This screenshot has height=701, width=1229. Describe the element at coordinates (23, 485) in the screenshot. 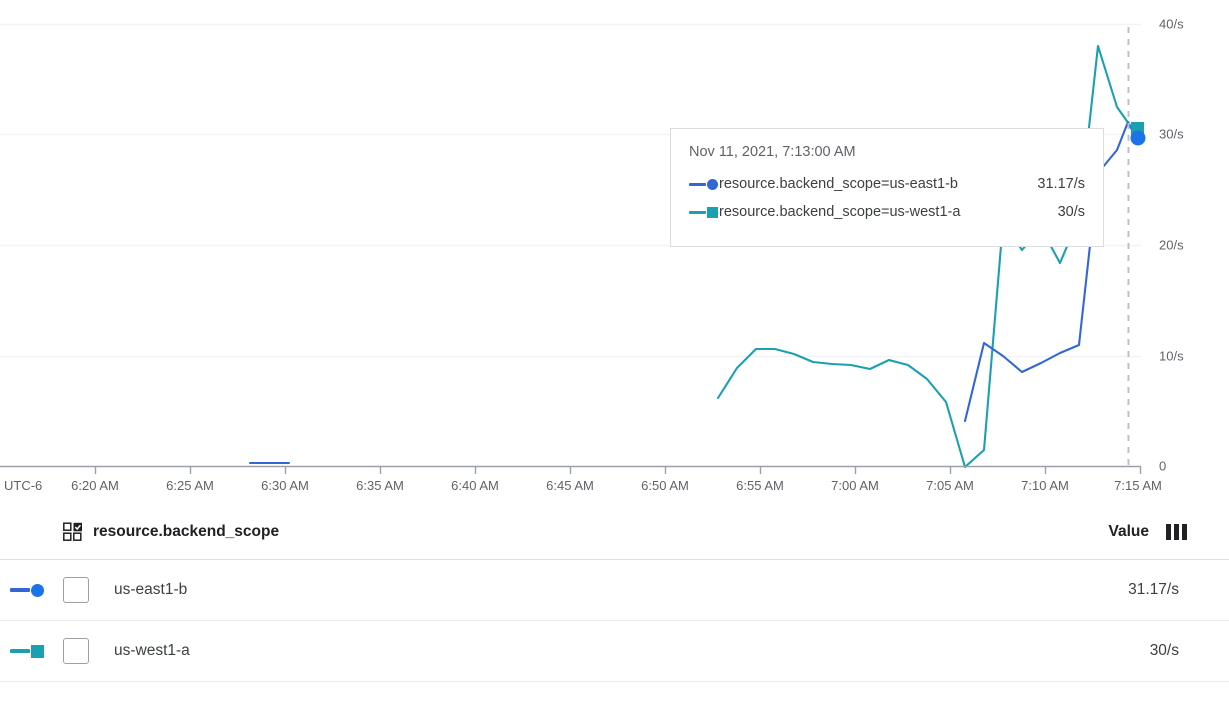

I see `timezone-label: UTC-6` at that location.